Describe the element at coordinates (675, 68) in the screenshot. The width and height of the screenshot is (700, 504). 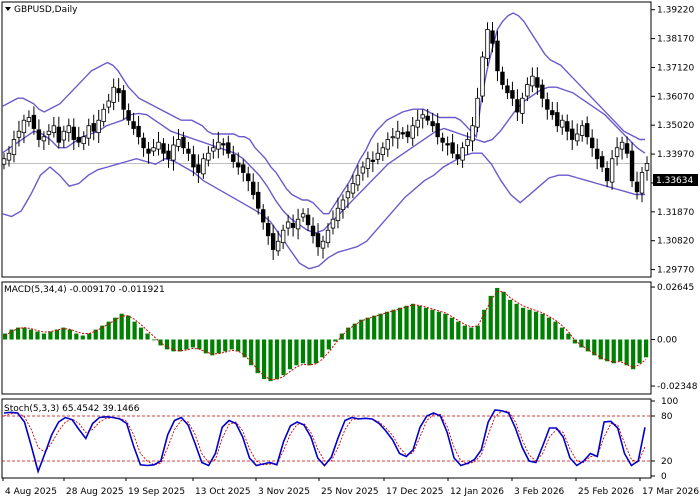
I see `price-tick-label: 1.37120` at that location.